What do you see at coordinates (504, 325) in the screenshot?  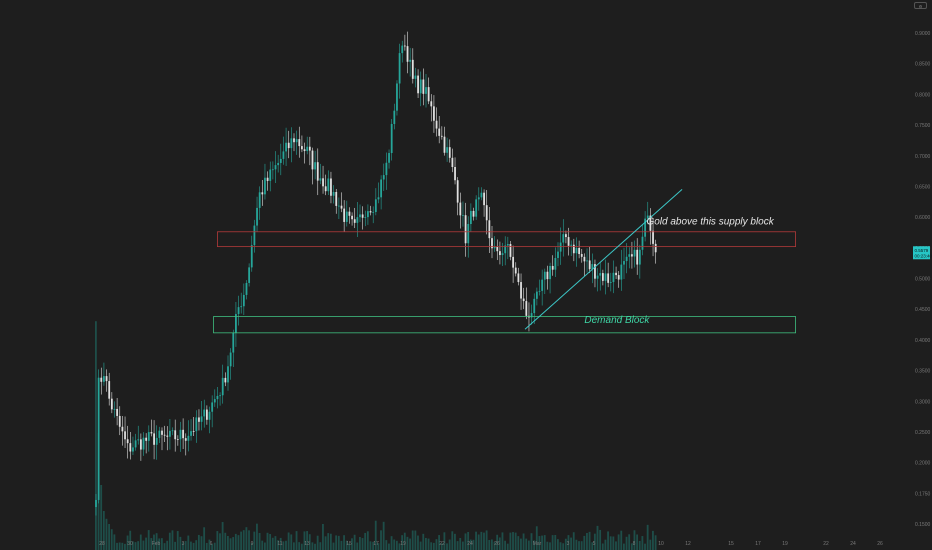 I see `demand-zone` at bounding box center [504, 325].